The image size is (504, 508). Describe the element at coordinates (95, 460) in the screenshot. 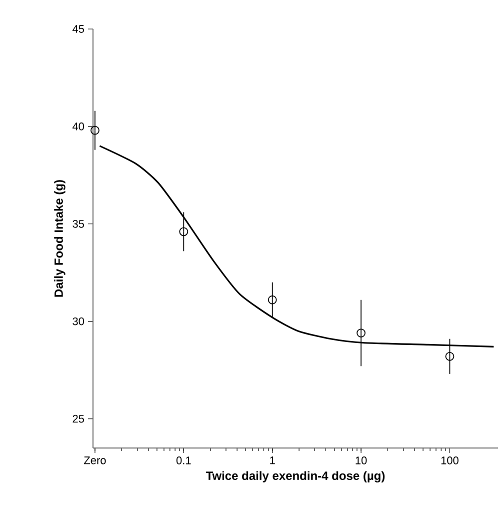

I see `x-tick-label: Zero` at that location.